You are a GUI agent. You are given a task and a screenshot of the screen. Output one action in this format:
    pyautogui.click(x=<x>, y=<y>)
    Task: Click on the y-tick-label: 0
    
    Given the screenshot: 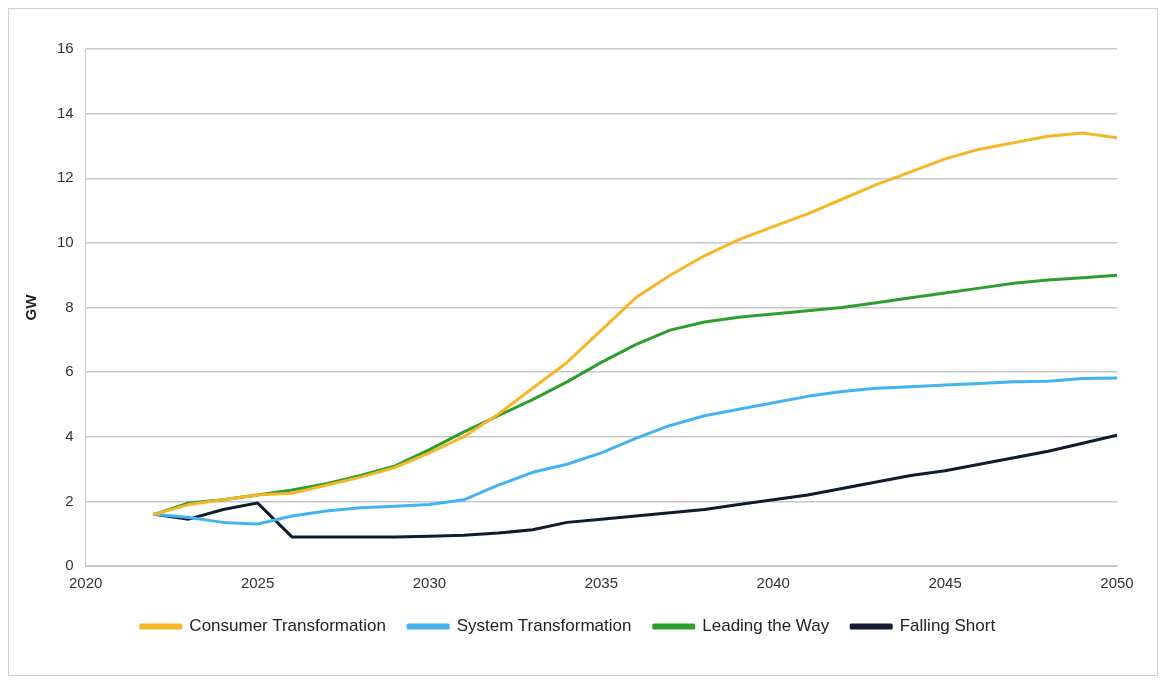 What is the action you would take?
    pyautogui.click(x=69, y=565)
    